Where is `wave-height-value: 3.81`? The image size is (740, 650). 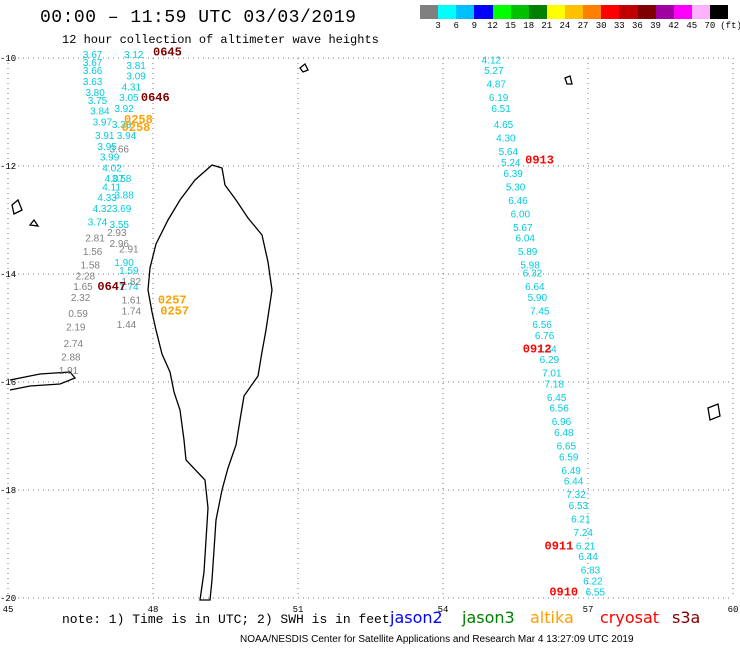 wave-height-value: 3.81 is located at coordinates (136, 66).